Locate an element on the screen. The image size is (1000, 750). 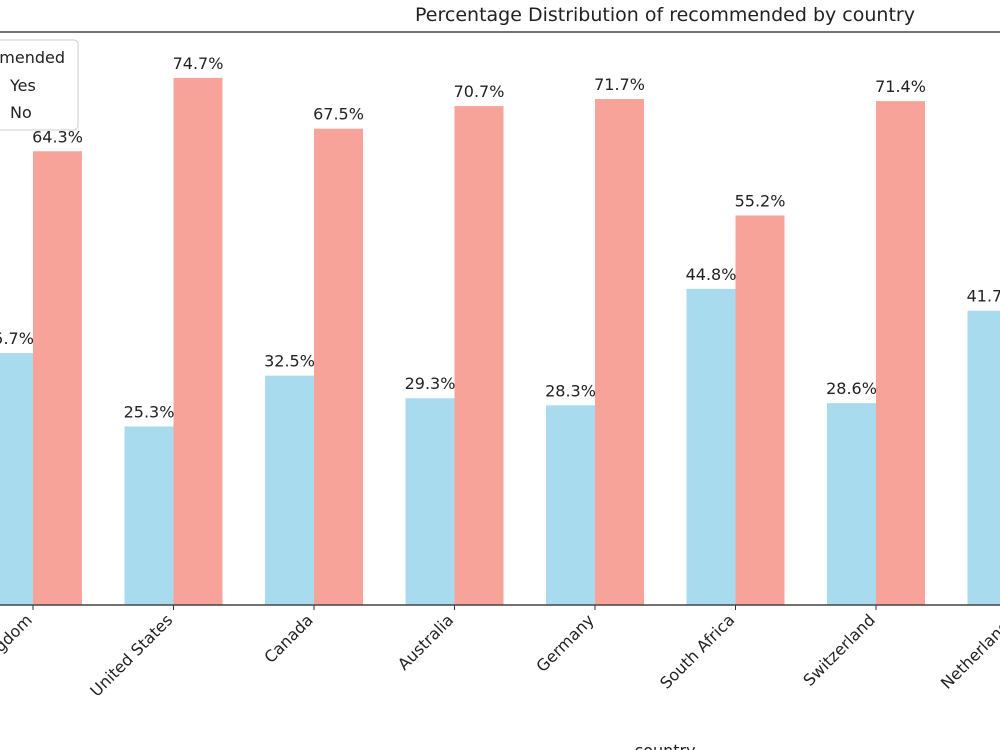
x-tick-label: United States is located at coordinates (131, 655).